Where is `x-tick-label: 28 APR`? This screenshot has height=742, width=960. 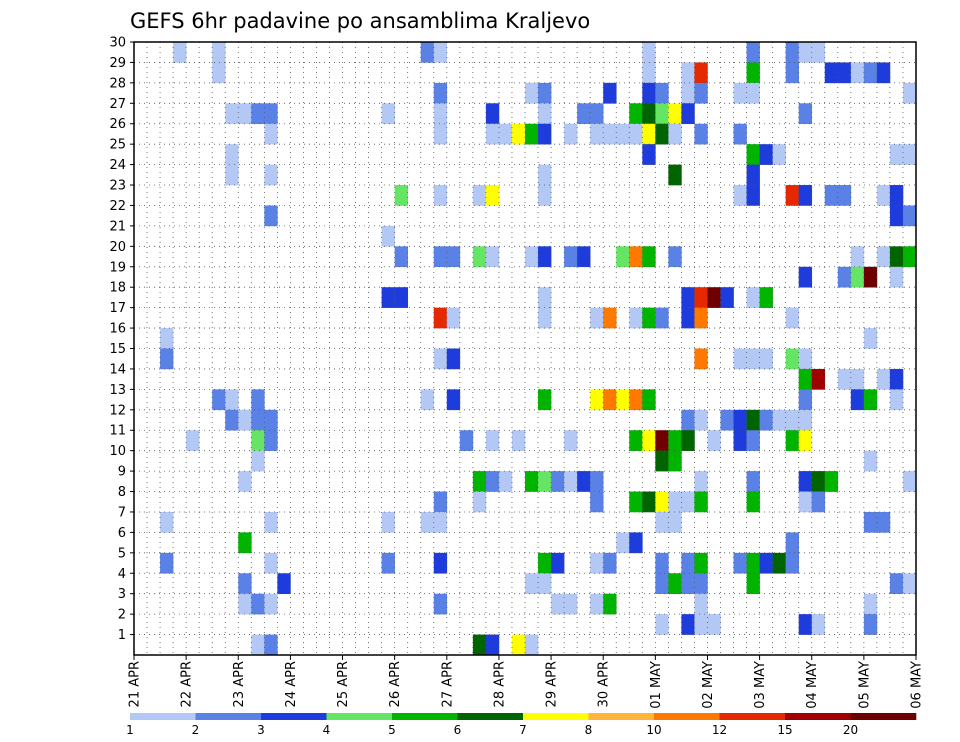 x-tick-label: 28 APR is located at coordinates (499, 684).